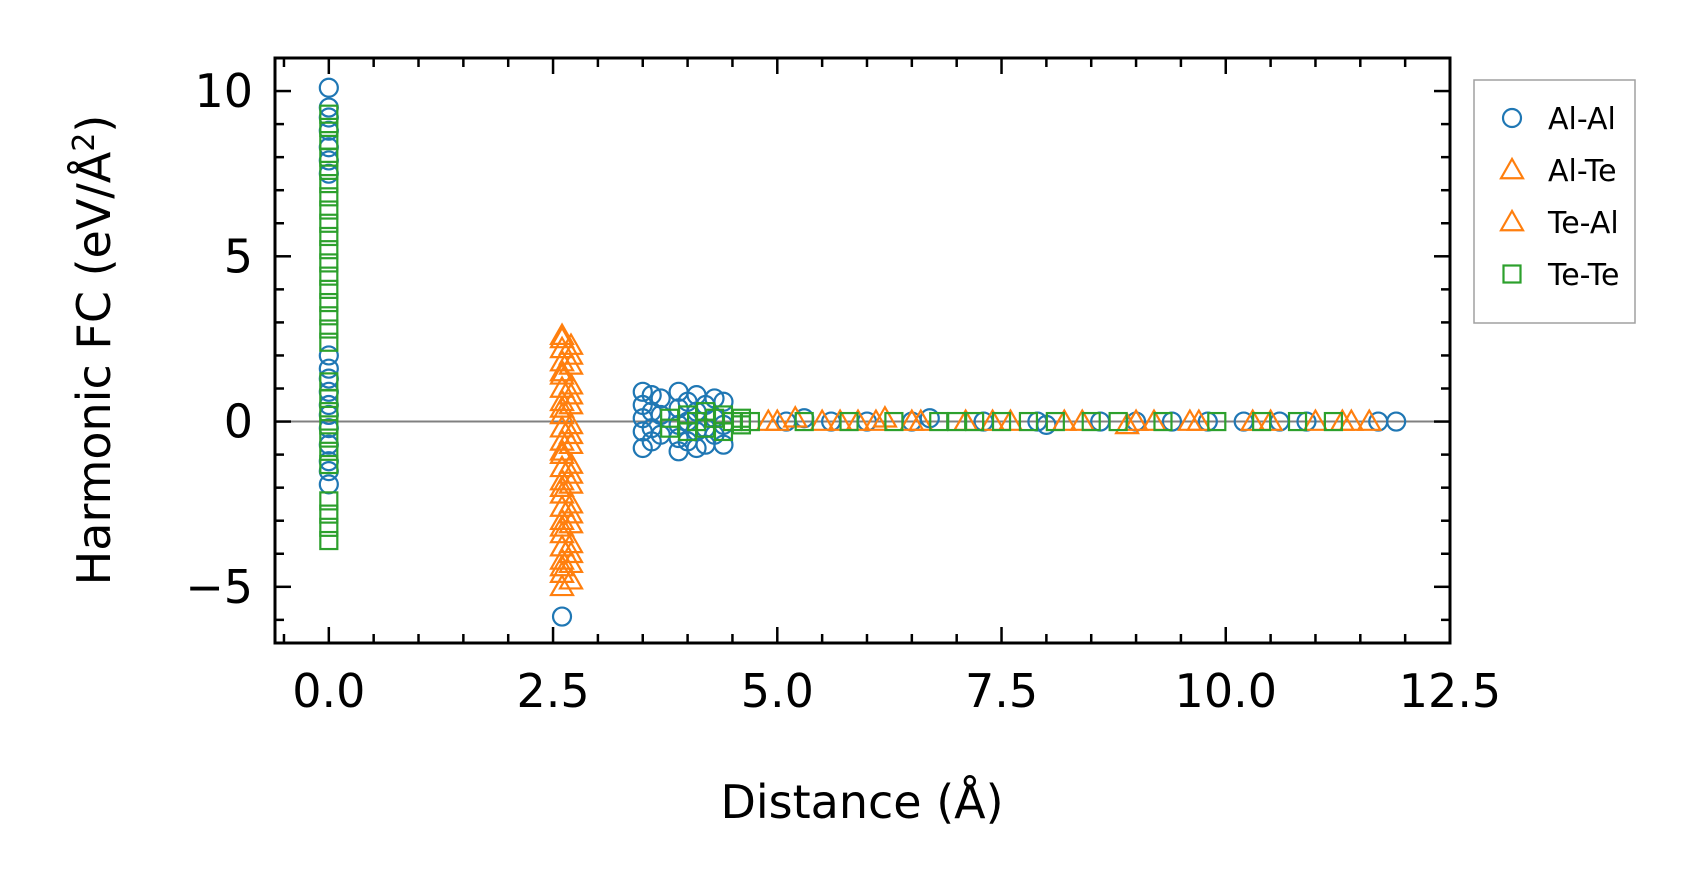  What do you see at coordinates (552, 691) in the screenshot?
I see `x-tick-label: 2.5` at bounding box center [552, 691].